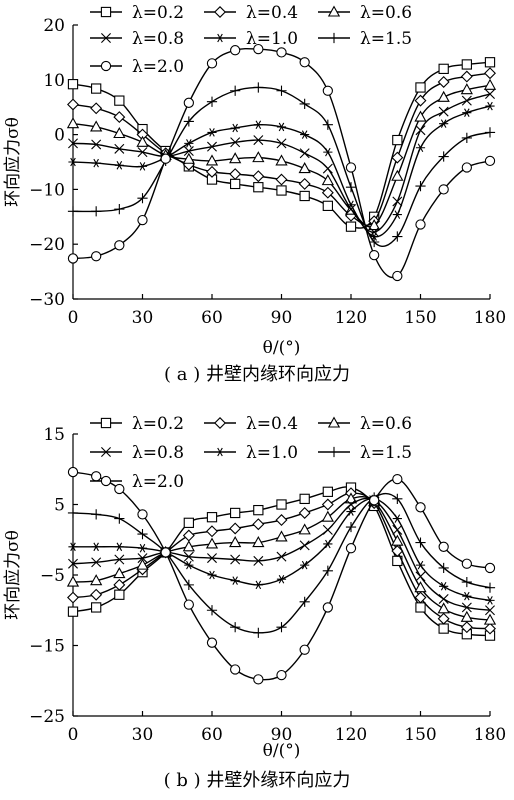  Describe the element at coordinates (59, 506) in the screenshot. I see `y-tick-label-b: 5` at that location.